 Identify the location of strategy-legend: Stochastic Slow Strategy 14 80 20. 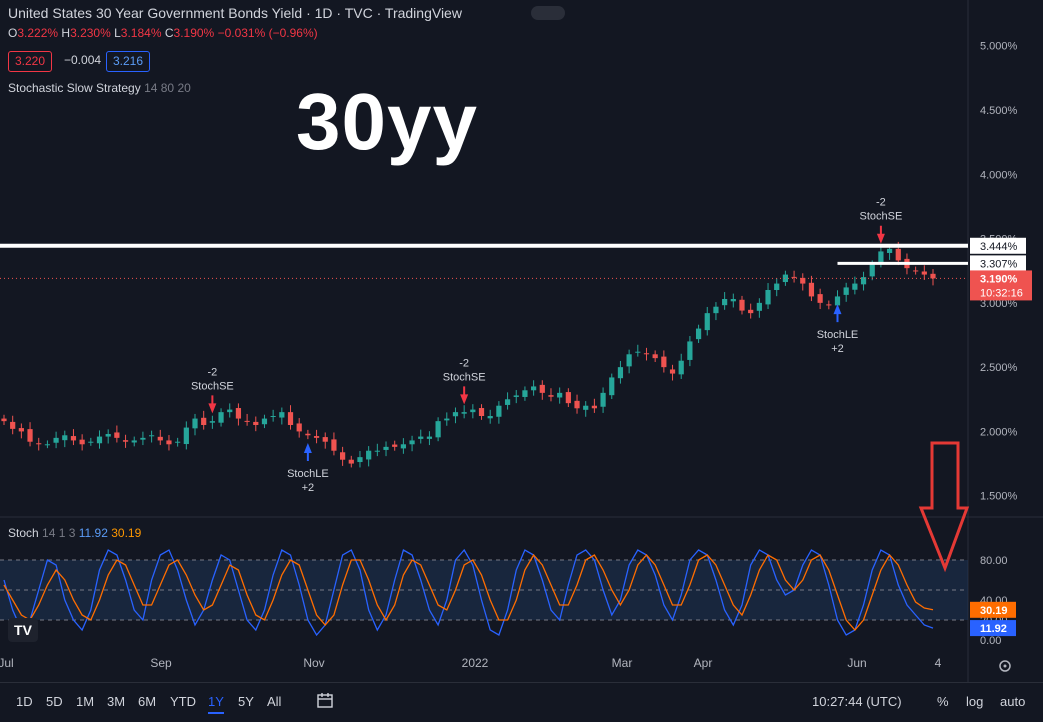
(99, 88).